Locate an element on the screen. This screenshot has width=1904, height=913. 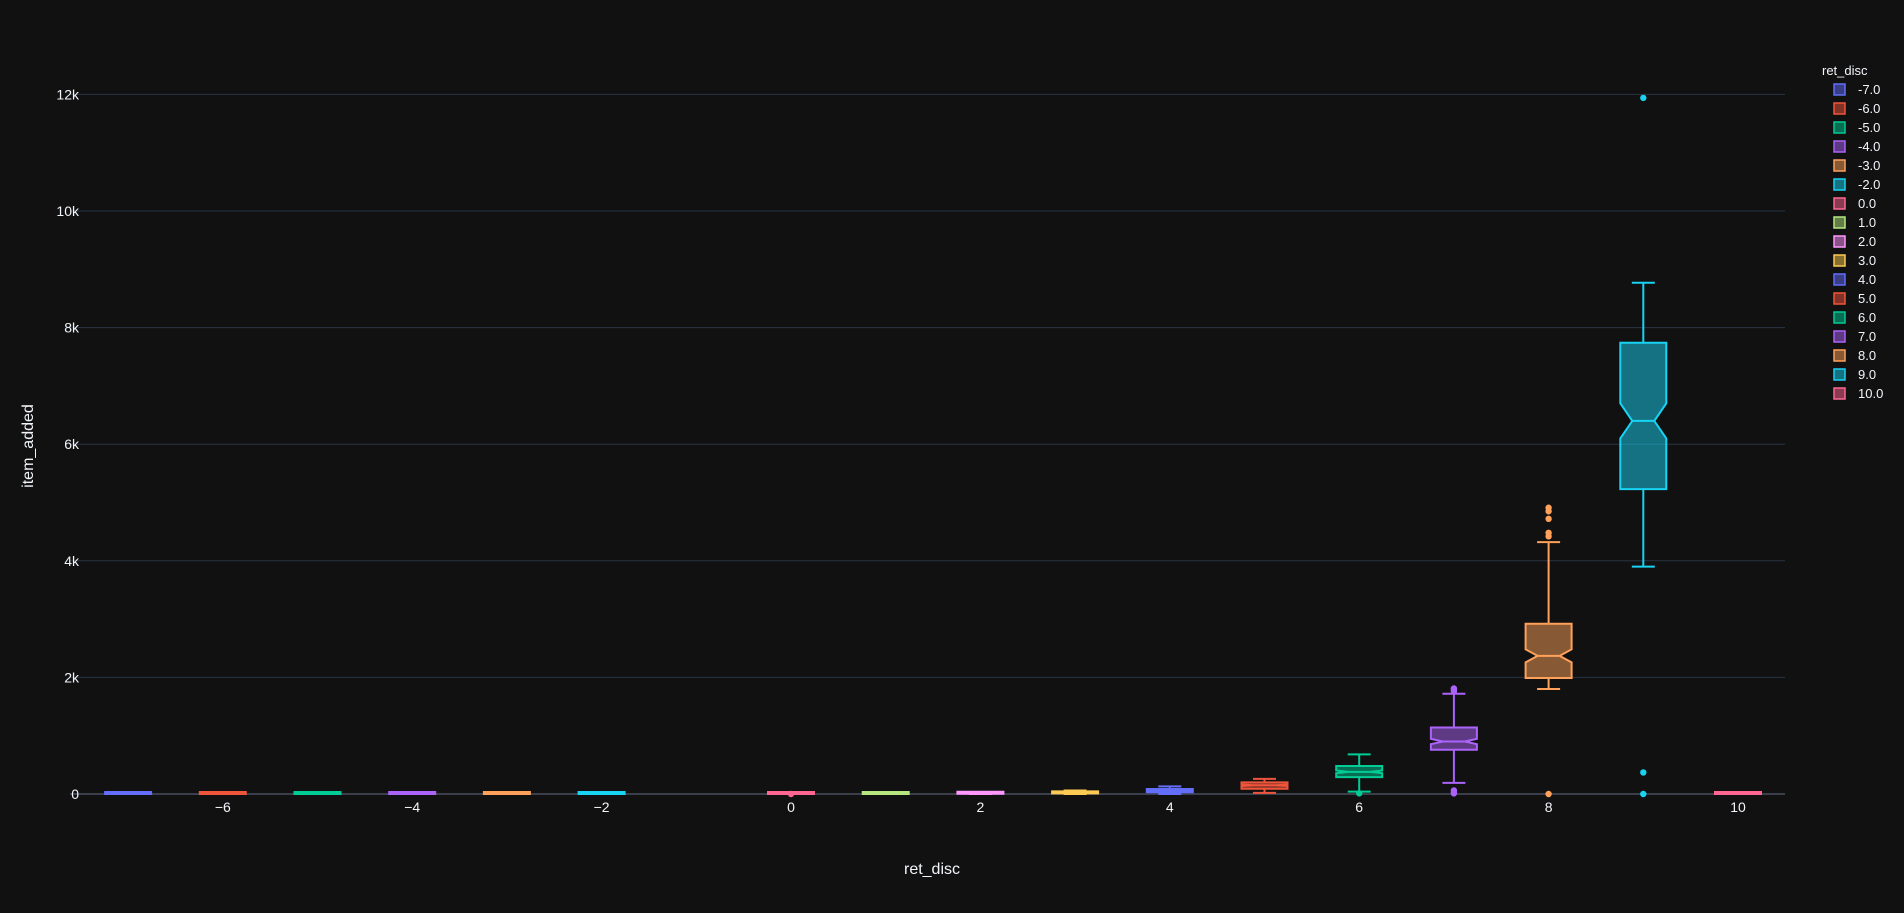
legend-title: ret_disc is located at coordinates (1845, 70).